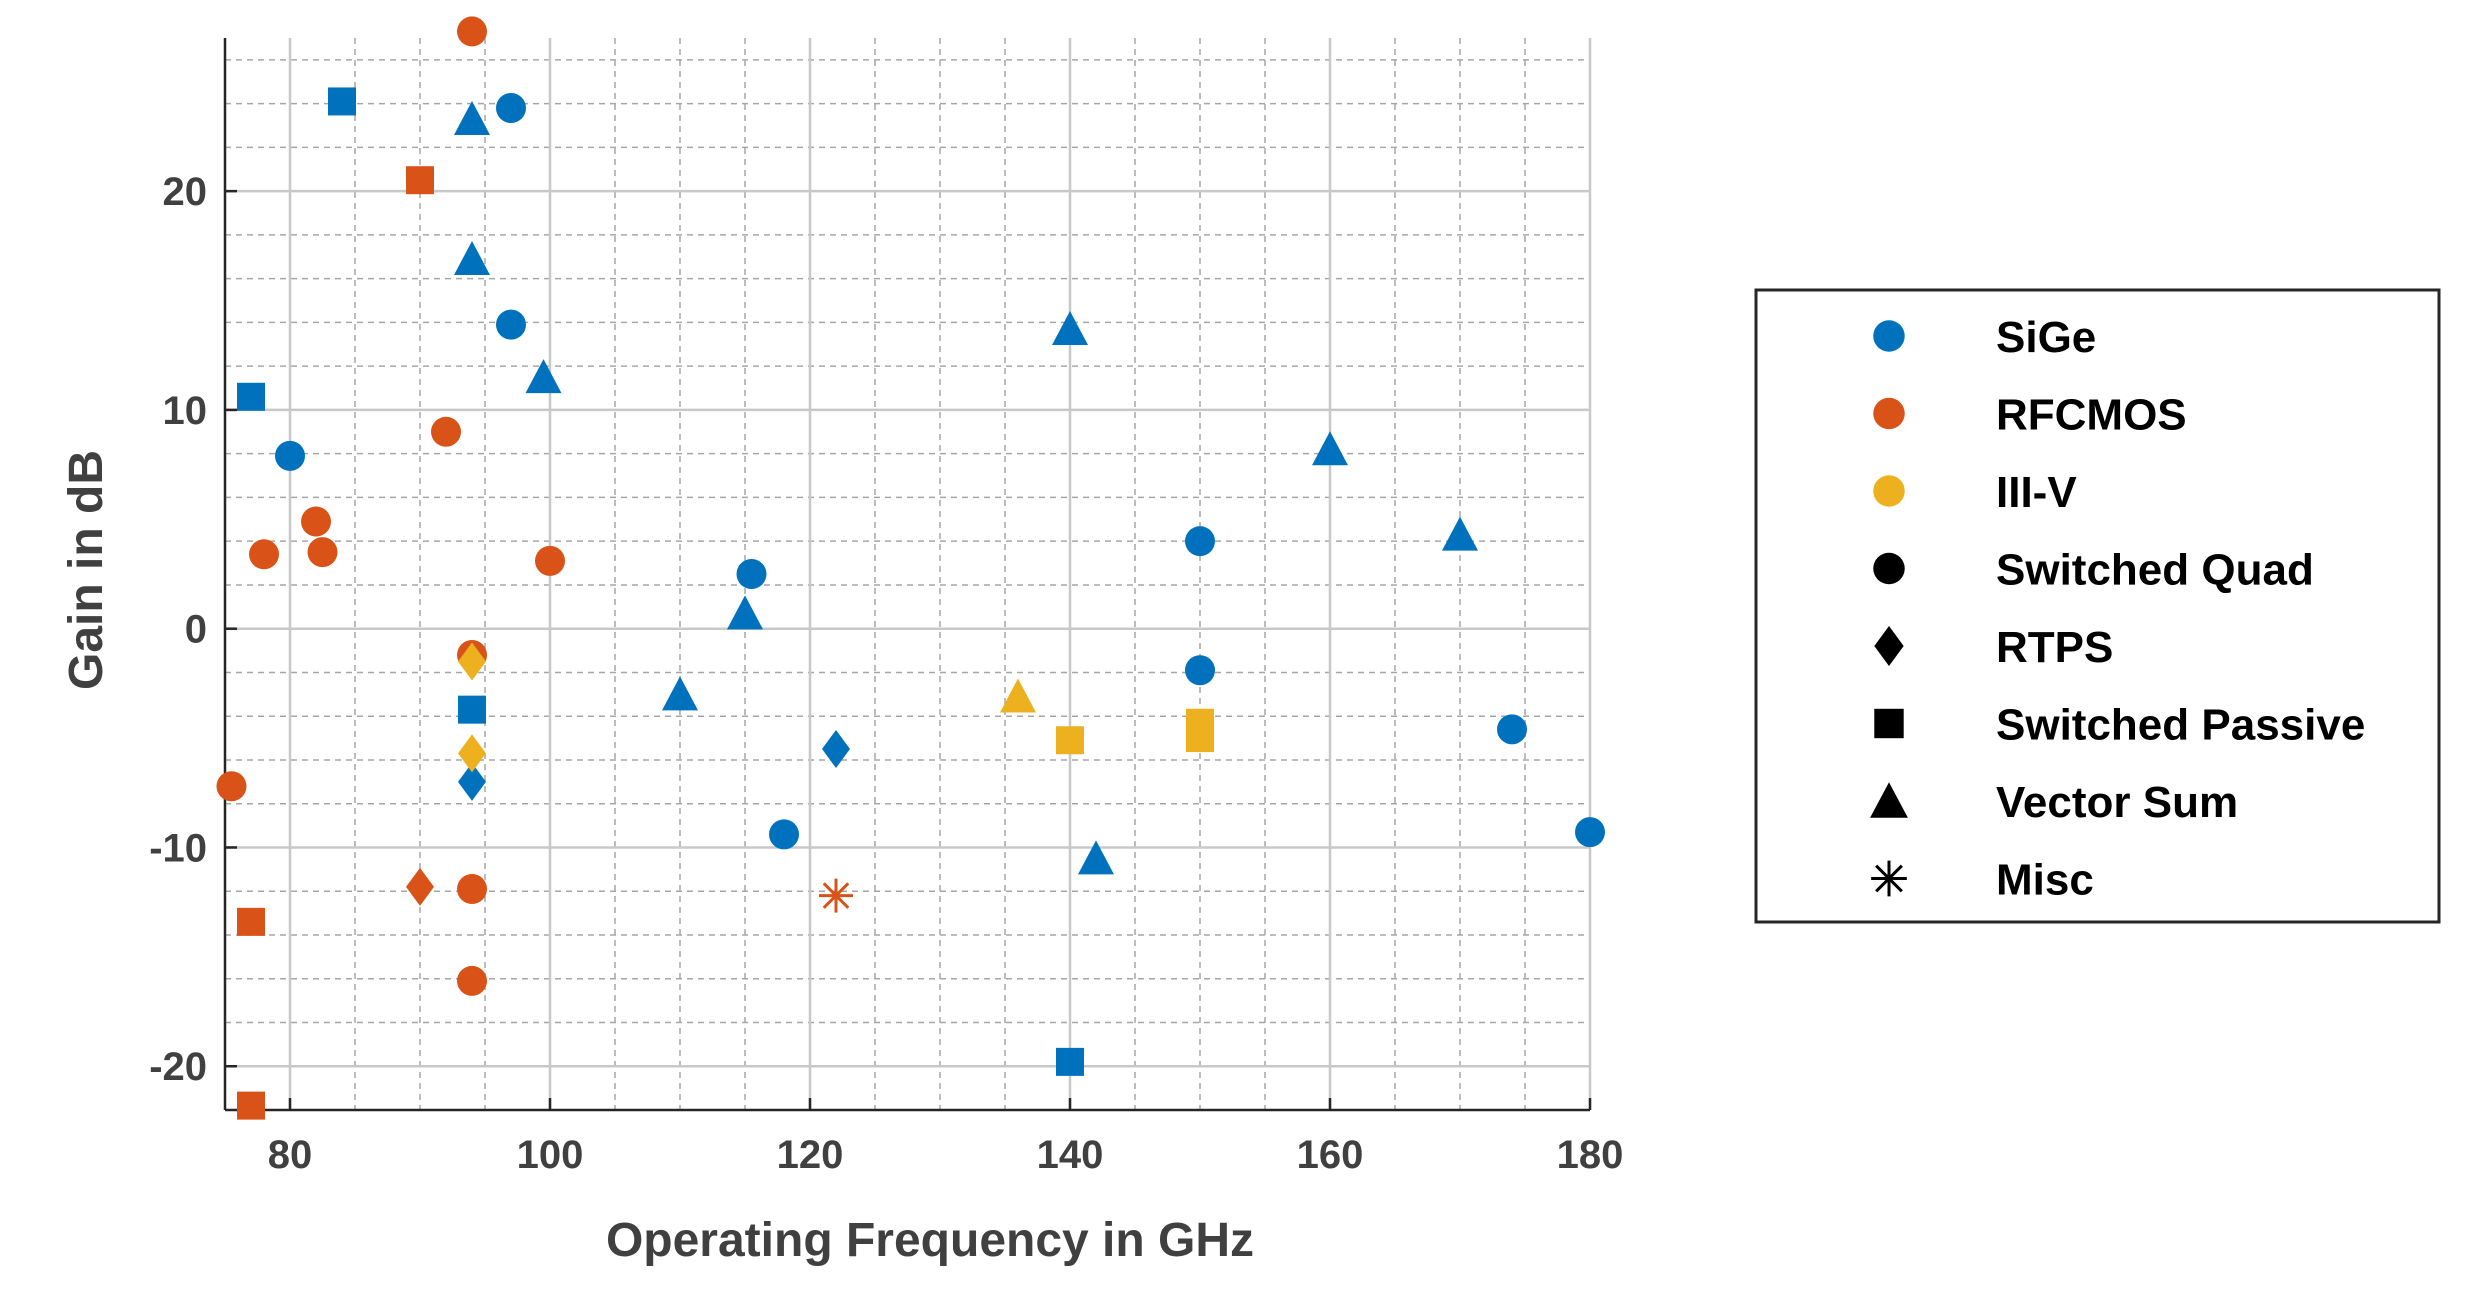  Describe the element at coordinates (2155, 570) in the screenshot. I see `legend-label-switched-quad: Switched Quad` at that location.